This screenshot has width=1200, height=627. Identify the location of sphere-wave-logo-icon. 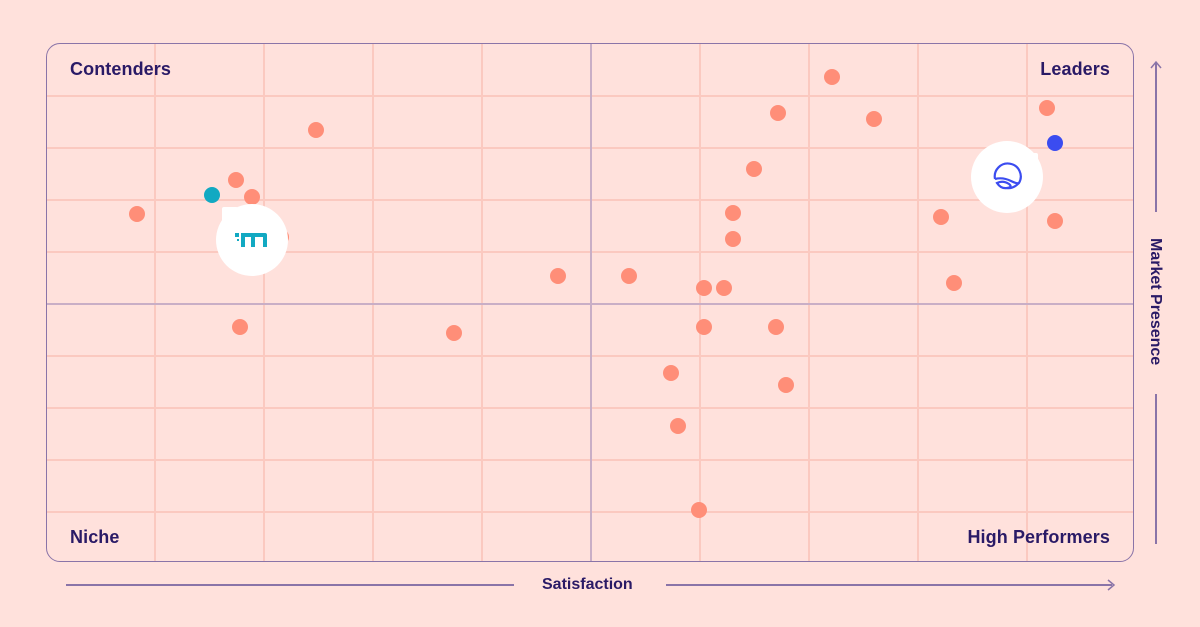
(1007, 176).